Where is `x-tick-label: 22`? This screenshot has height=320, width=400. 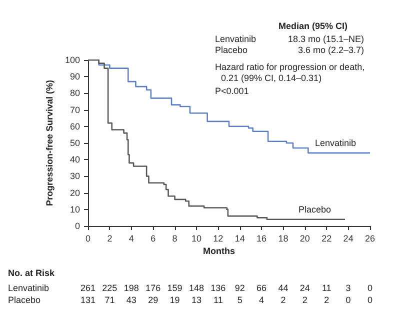
x-tick-label: 22 is located at coordinates (327, 239).